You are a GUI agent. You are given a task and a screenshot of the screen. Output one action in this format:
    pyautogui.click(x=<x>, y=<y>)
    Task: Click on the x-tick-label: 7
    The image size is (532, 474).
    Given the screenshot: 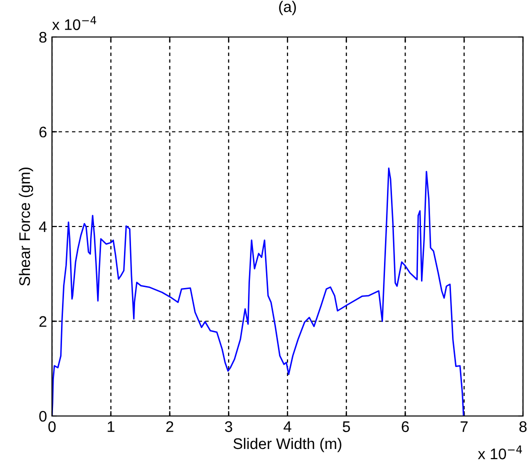 What is the action you would take?
    pyautogui.click(x=464, y=426)
    